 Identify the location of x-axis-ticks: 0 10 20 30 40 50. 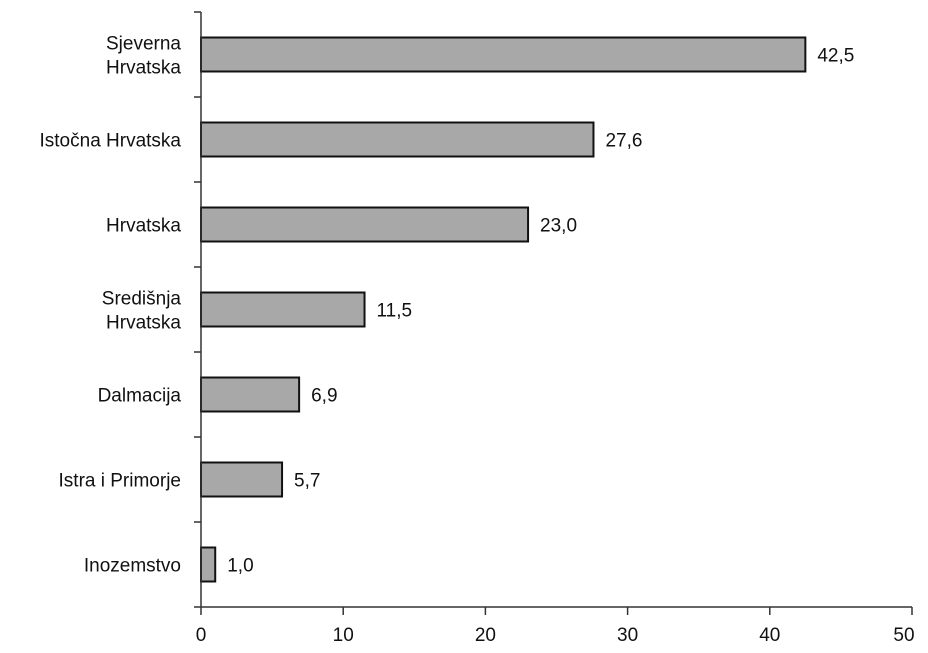
(555, 626).